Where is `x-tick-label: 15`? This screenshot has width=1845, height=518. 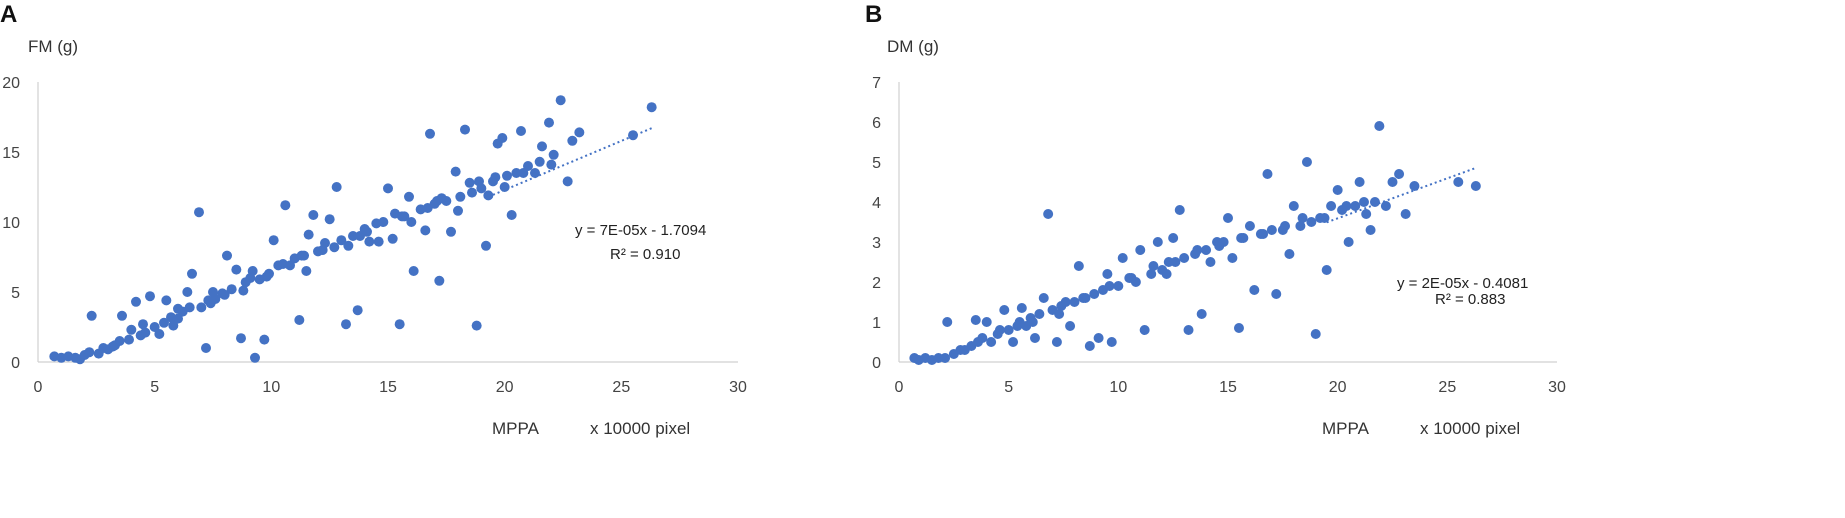 x-tick-label: 15 is located at coordinates (388, 387).